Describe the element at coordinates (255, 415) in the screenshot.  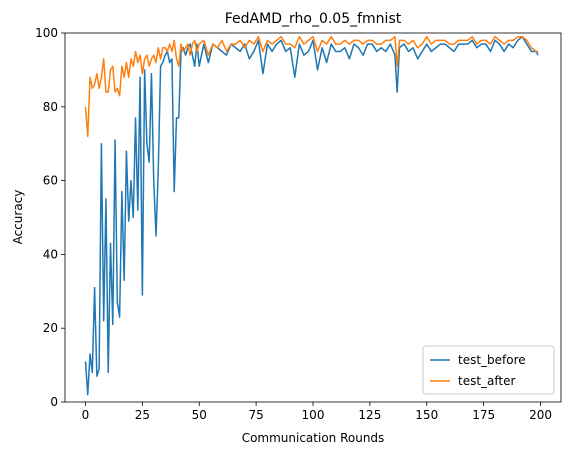
I see `x-tick-label: 75` at that location.